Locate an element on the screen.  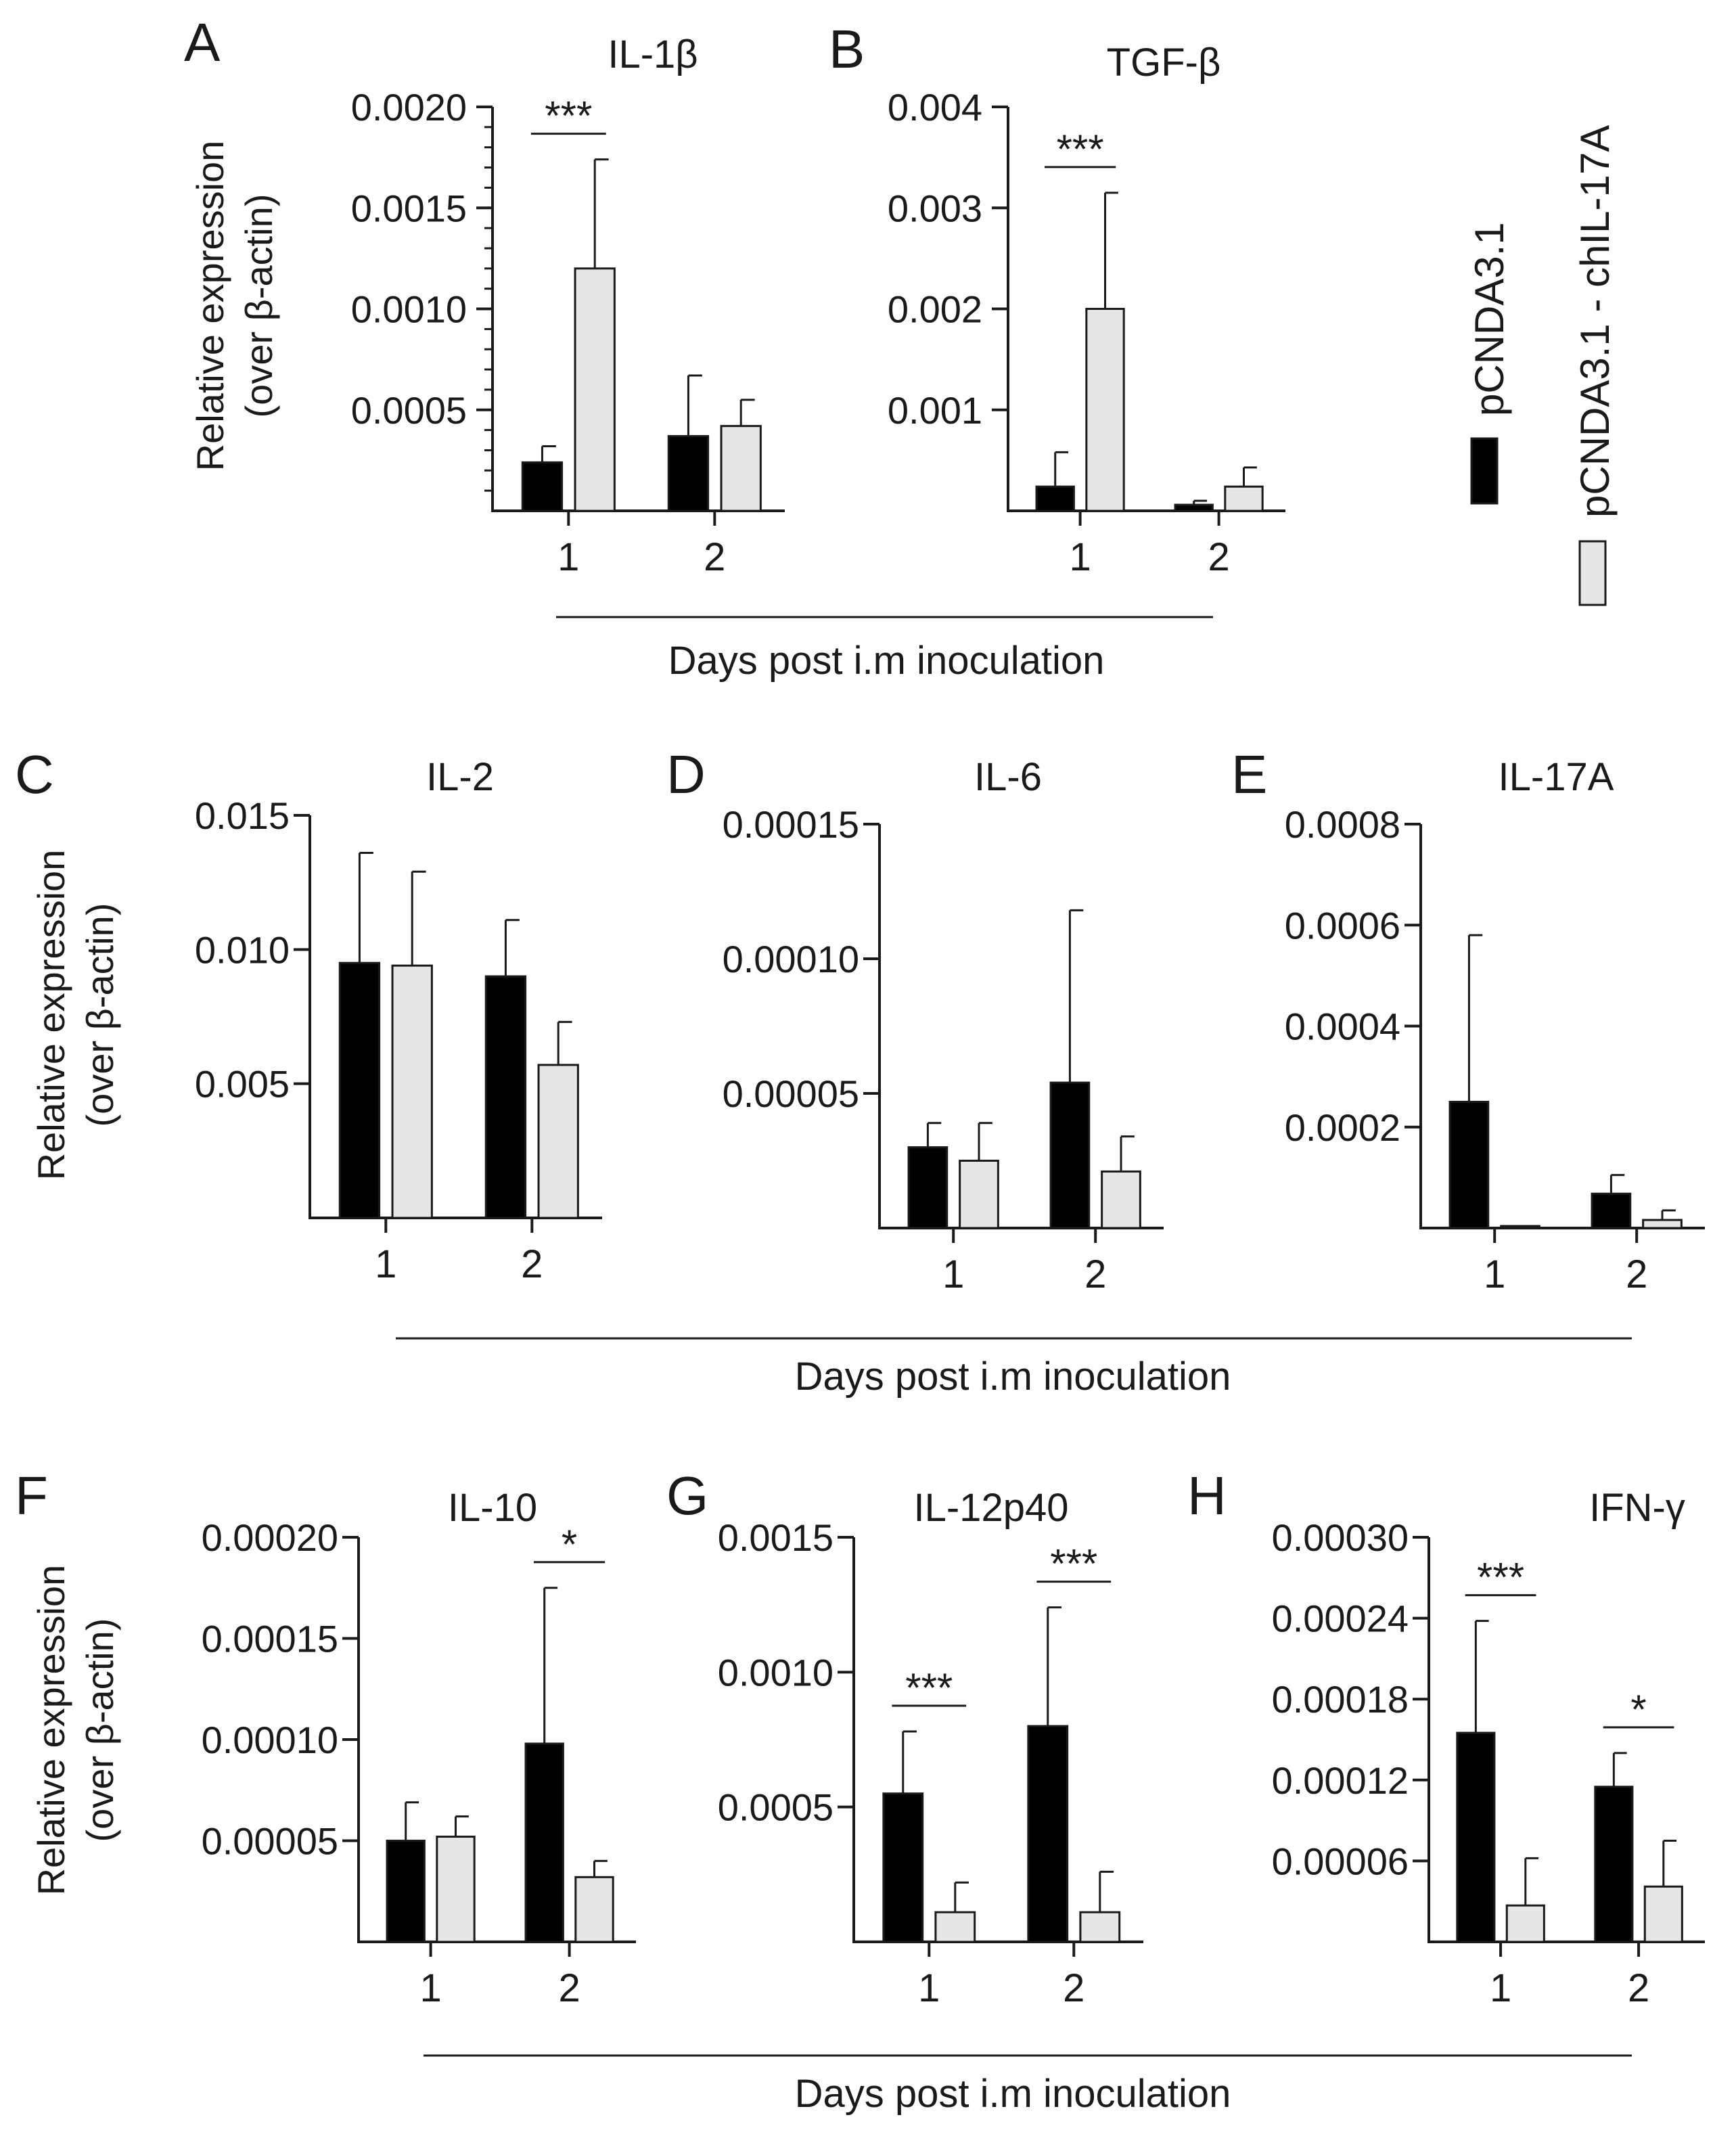
y-tick-label-f: 0.00015 is located at coordinates (270, 1639).